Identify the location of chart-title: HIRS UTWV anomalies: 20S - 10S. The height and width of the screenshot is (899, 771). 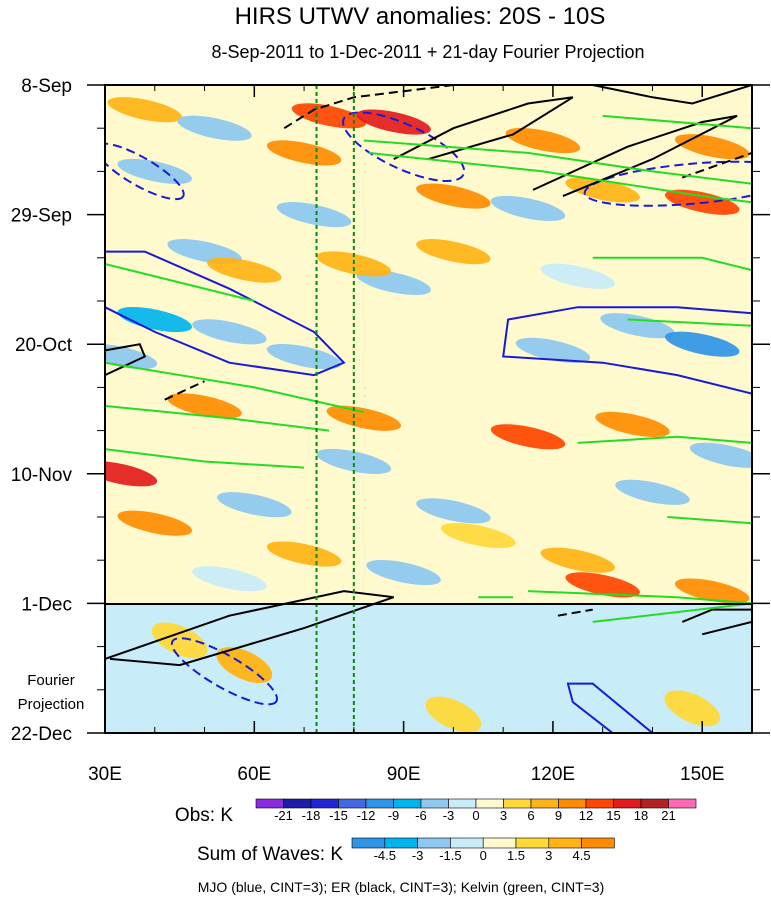
(420, 16).